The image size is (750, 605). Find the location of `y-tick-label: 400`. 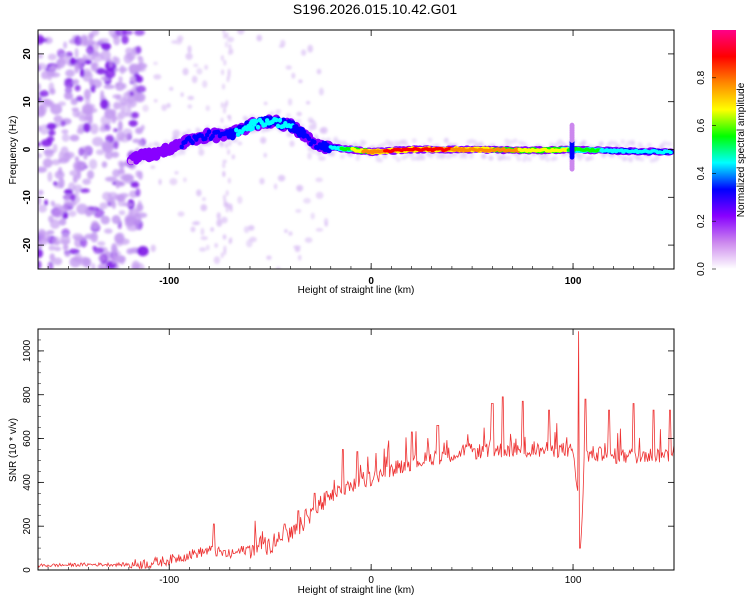

y-tick-label: 400 is located at coordinates (27, 482).